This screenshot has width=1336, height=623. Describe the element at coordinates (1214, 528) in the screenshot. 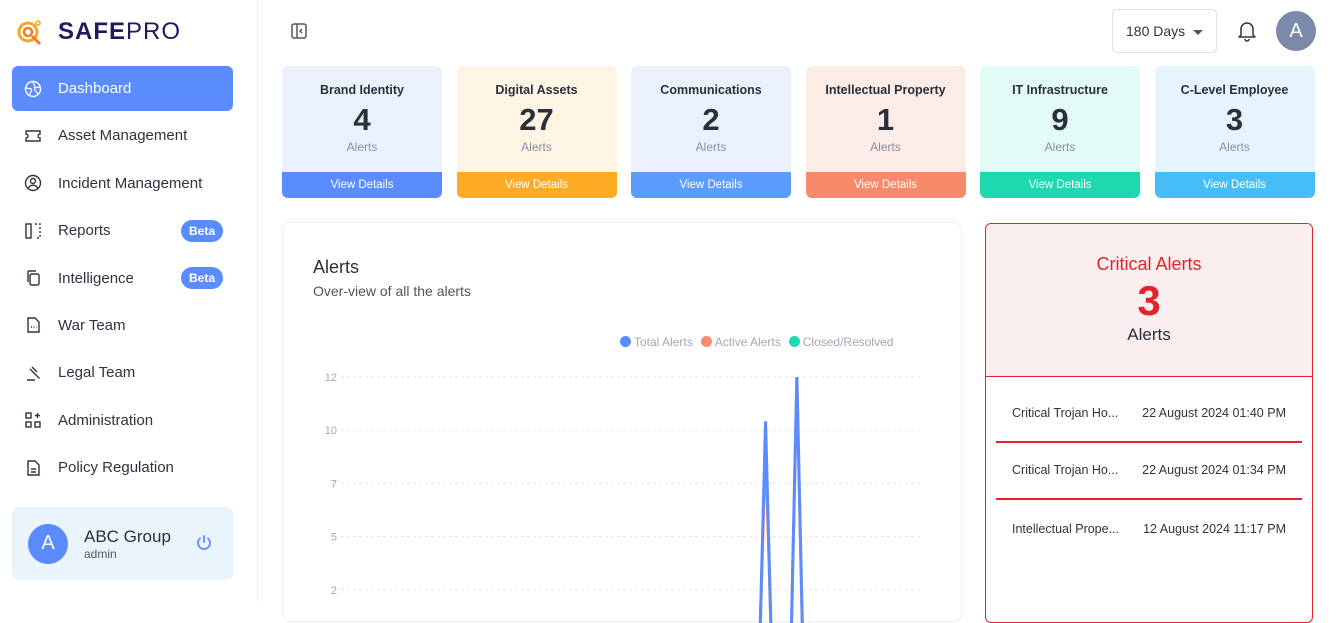

I see `alert-date: 12 August 2024 11:17 PM` at that location.